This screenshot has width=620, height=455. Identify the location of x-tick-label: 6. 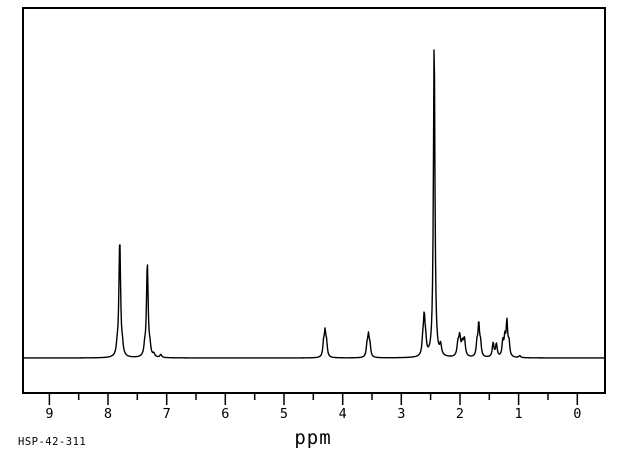
(225, 414).